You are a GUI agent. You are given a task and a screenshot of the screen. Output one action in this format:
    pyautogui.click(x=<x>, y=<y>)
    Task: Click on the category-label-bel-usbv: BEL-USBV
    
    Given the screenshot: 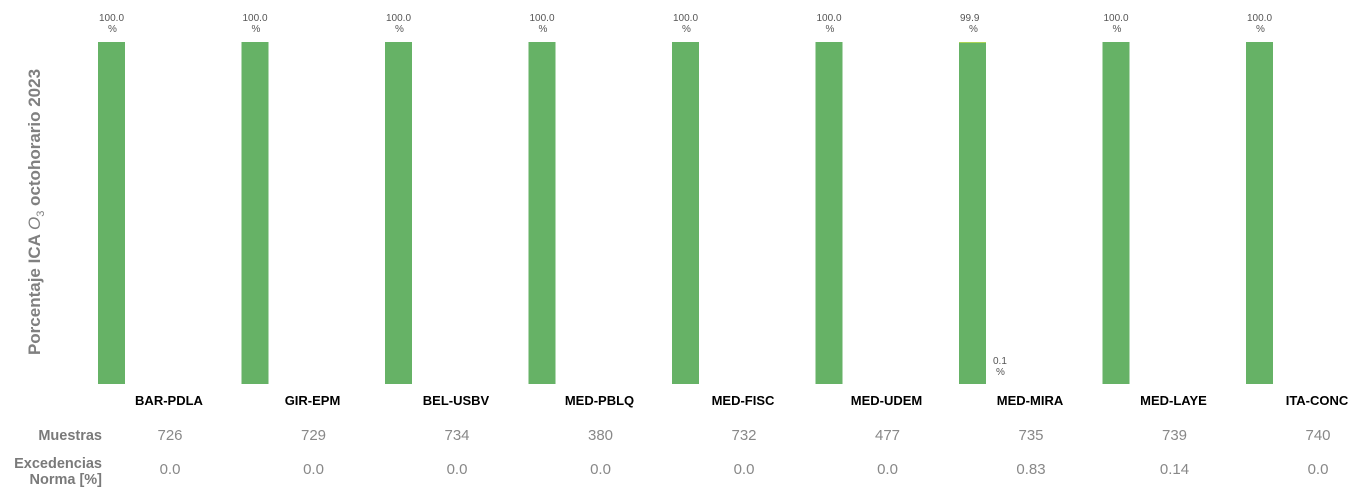 What is the action you would take?
    pyautogui.click(x=456, y=400)
    